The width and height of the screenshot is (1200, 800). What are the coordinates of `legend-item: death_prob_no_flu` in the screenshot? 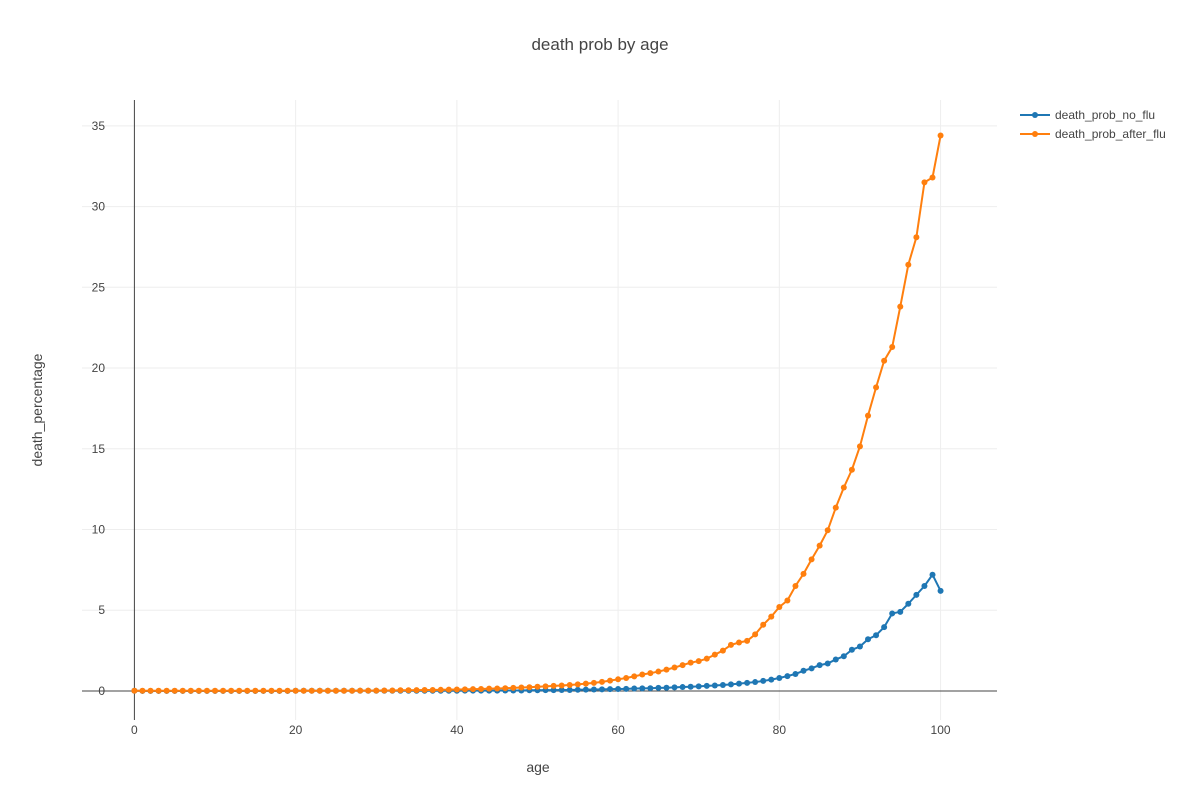 It's located at (1087, 115).